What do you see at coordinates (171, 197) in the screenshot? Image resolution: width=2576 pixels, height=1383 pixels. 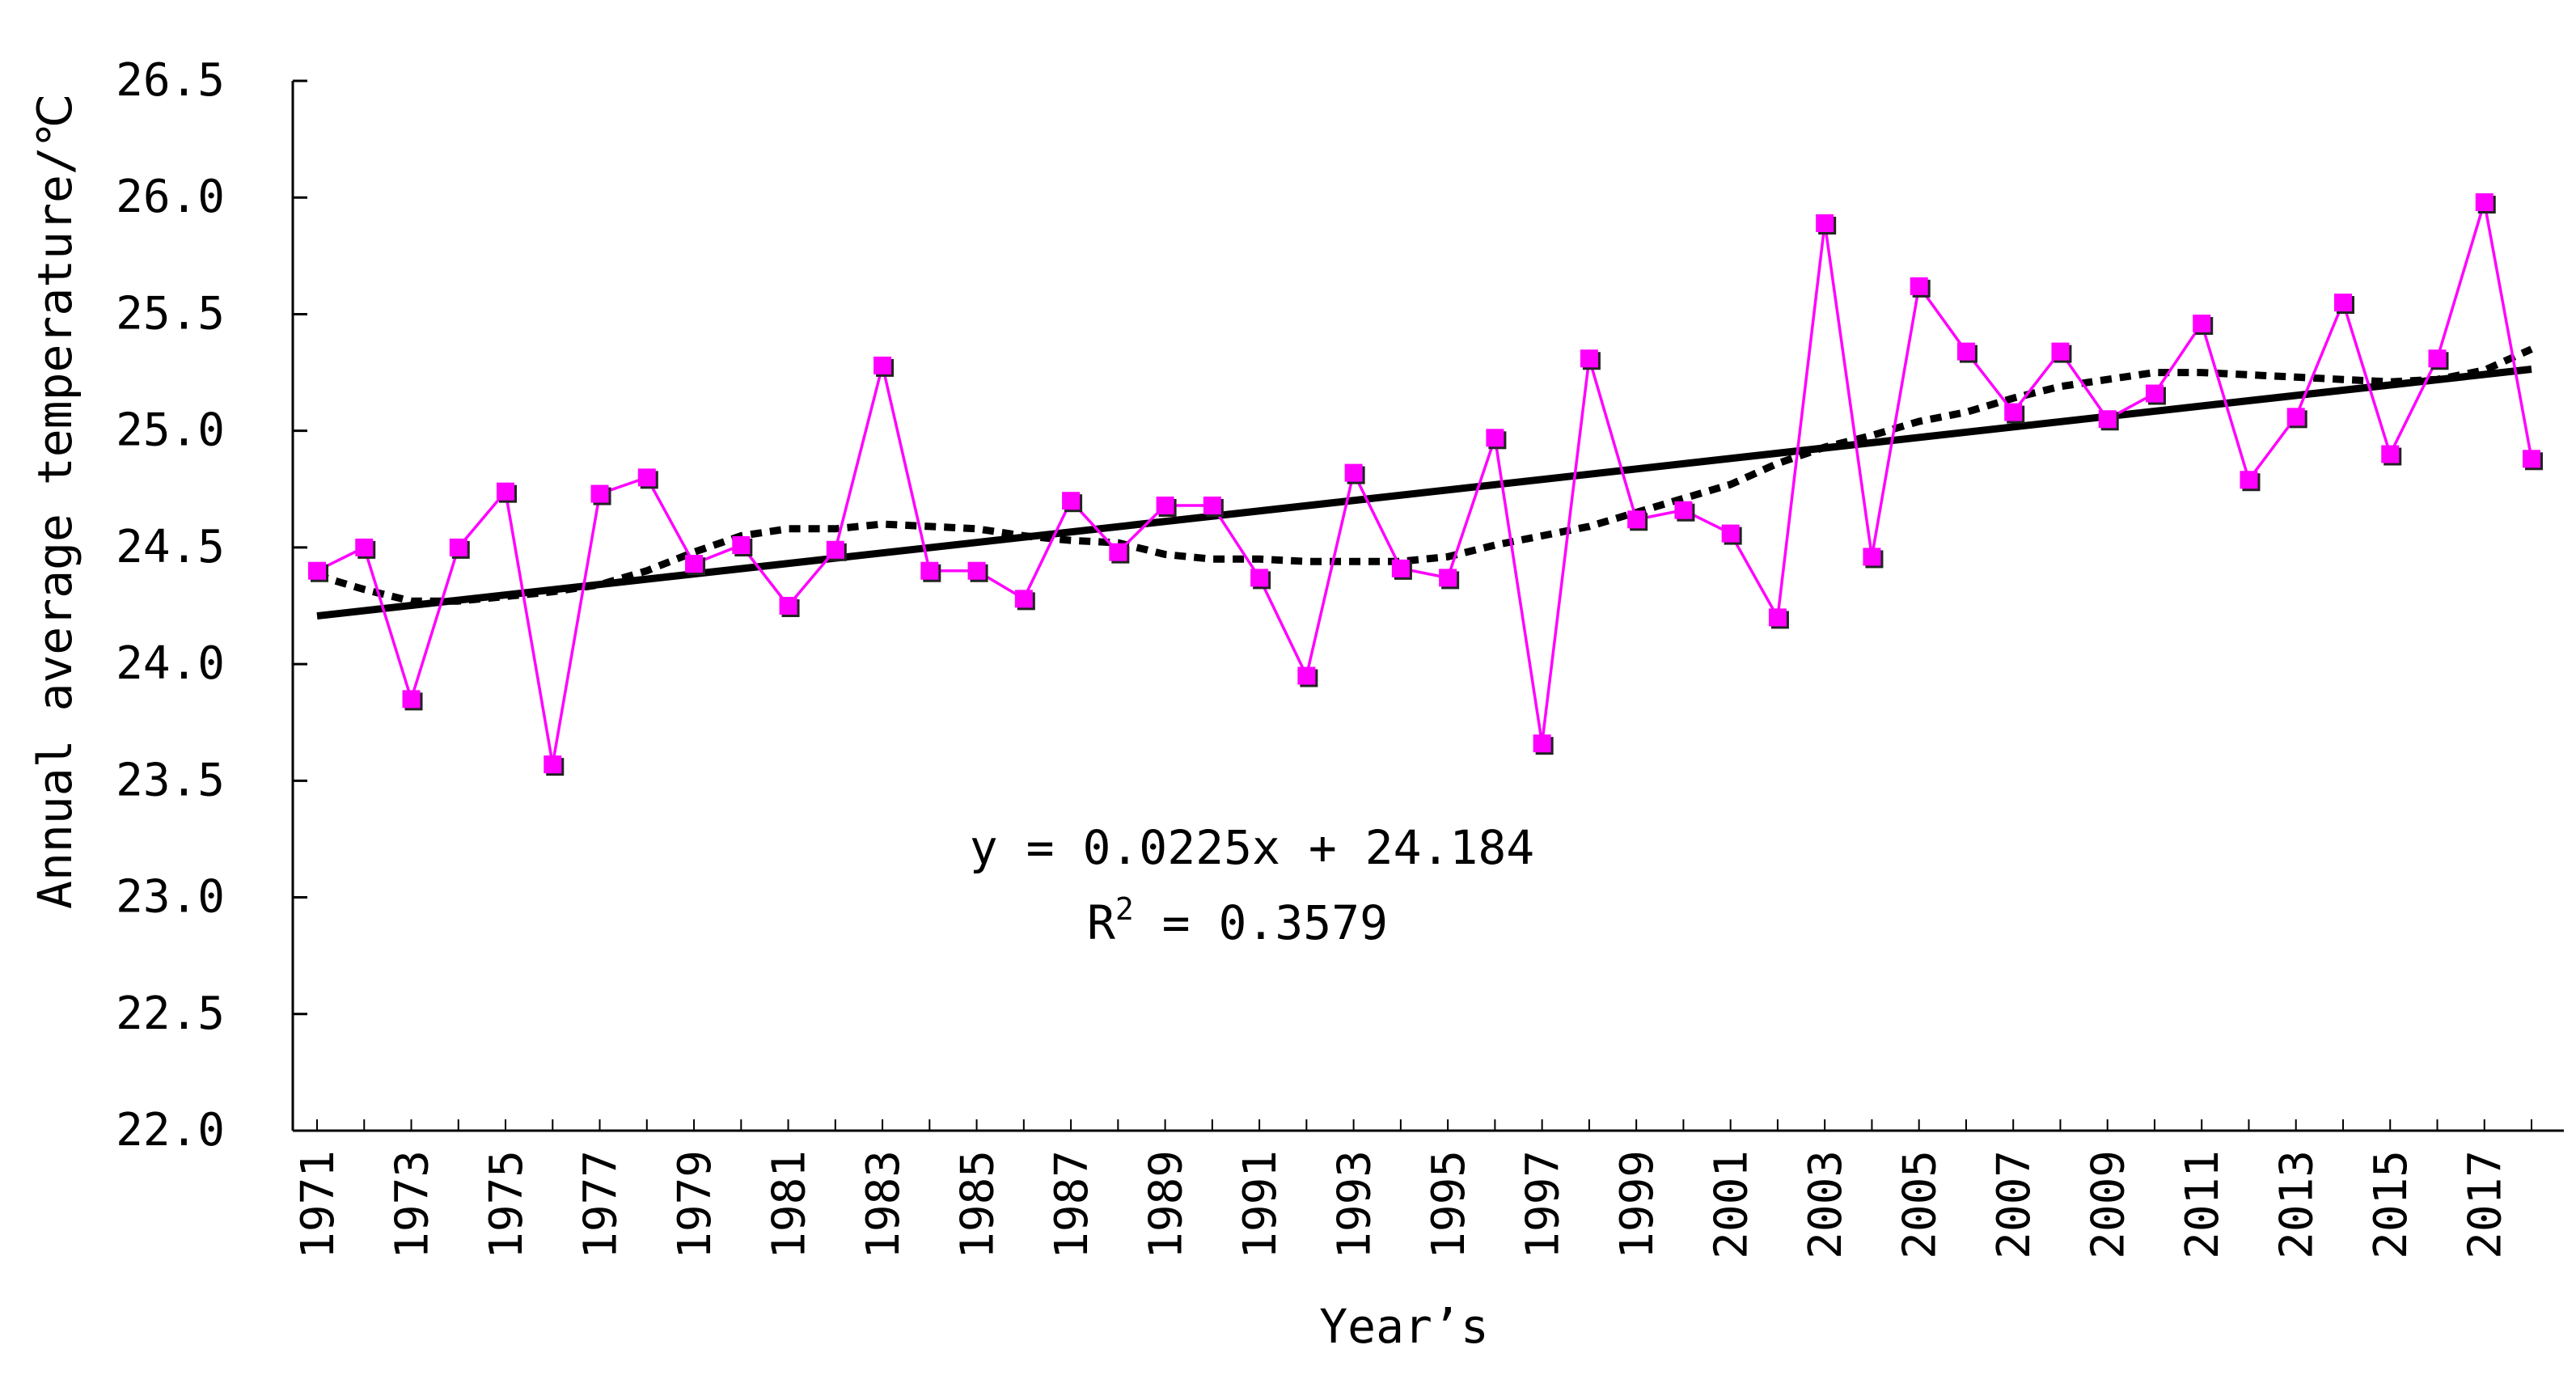 I see `y-tick-label: 26.0` at bounding box center [171, 197].